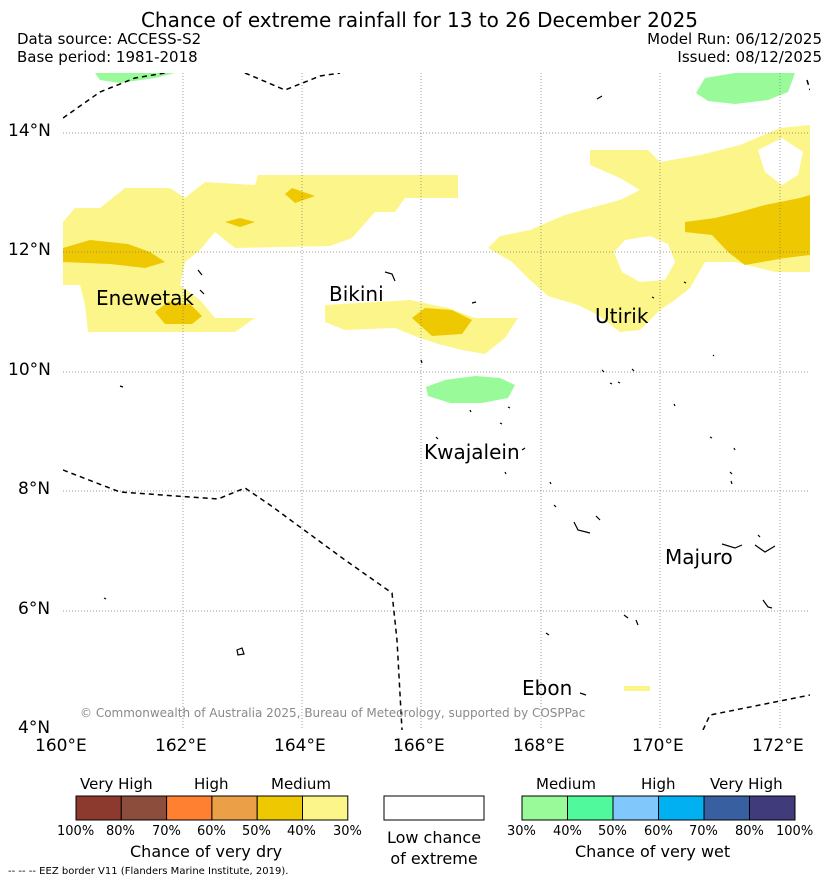 This screenshot has width=839, height=885. I want to click on place-label-bikini: Bikini, so click(356, 294).